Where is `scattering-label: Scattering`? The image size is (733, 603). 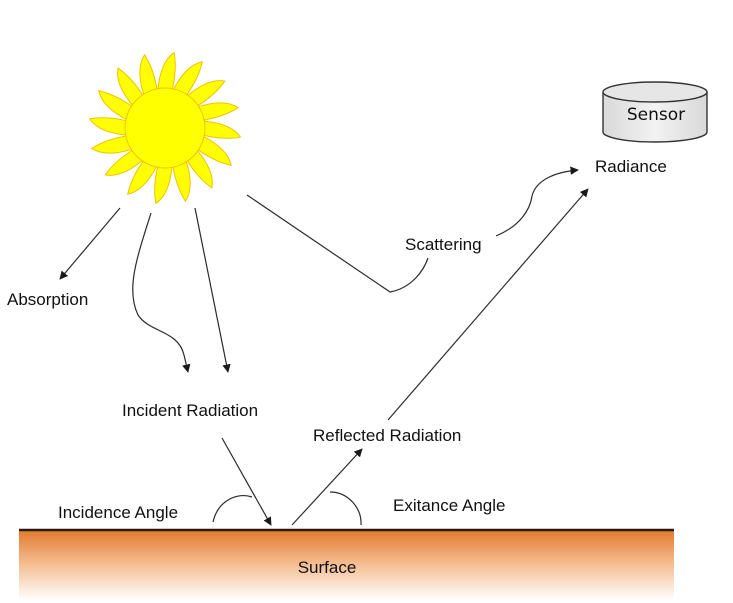
scattering-label: Scattering is located at coordinates (443, 244).